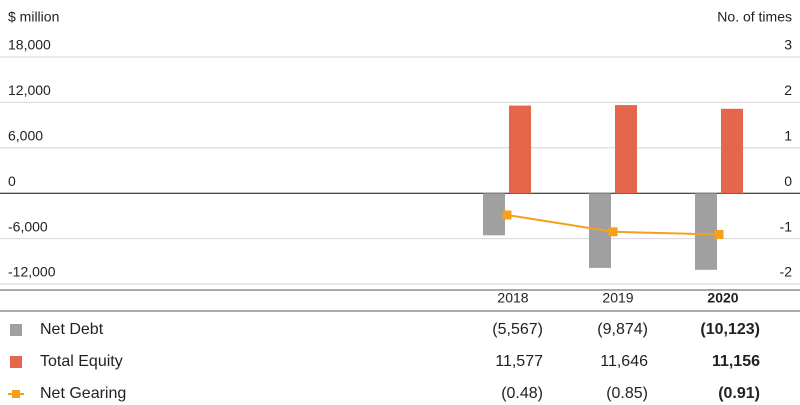 This screenshot has width=800, height=405. I want to click on table-value: (5,567), so click(517, 329).